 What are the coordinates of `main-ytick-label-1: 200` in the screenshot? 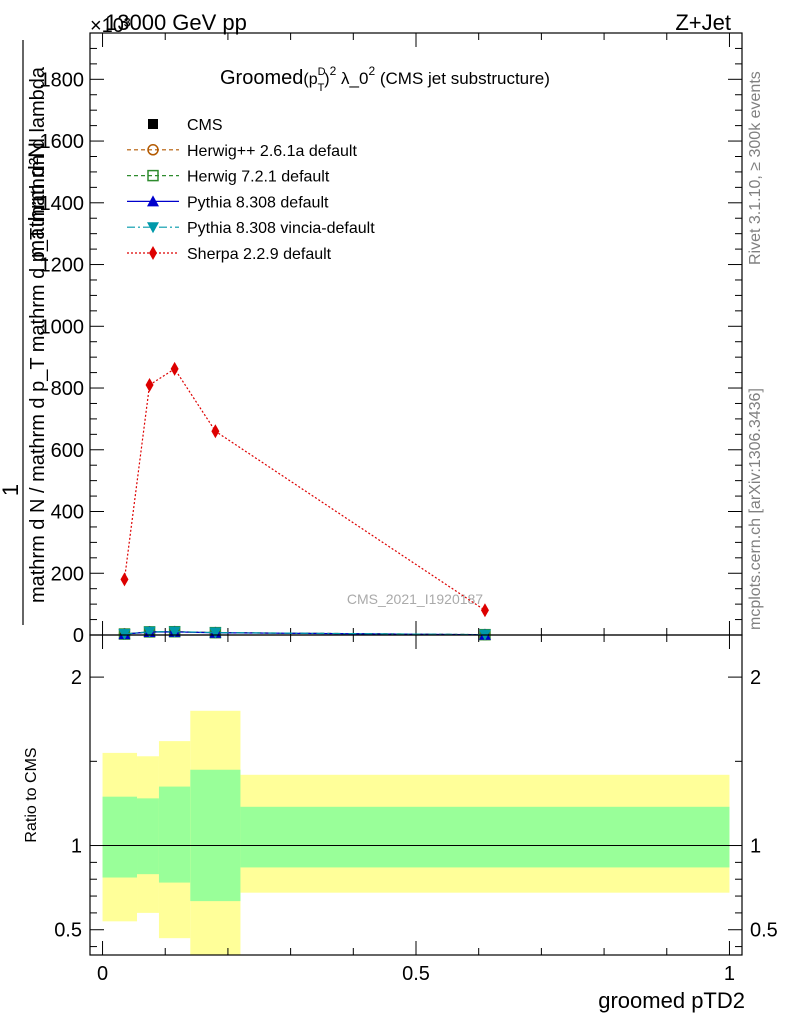 It's located at (67, 574).